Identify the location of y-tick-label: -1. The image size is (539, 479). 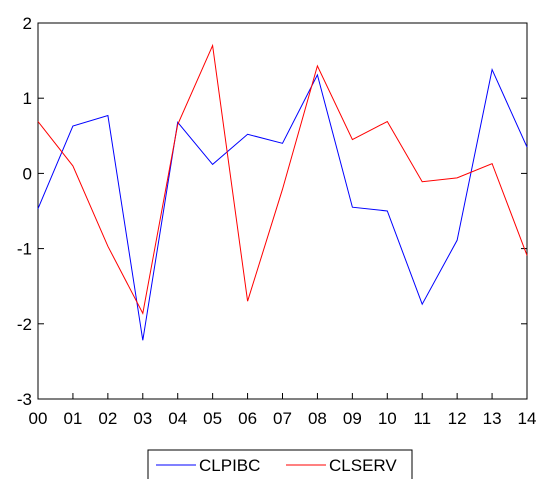
(24, 249).